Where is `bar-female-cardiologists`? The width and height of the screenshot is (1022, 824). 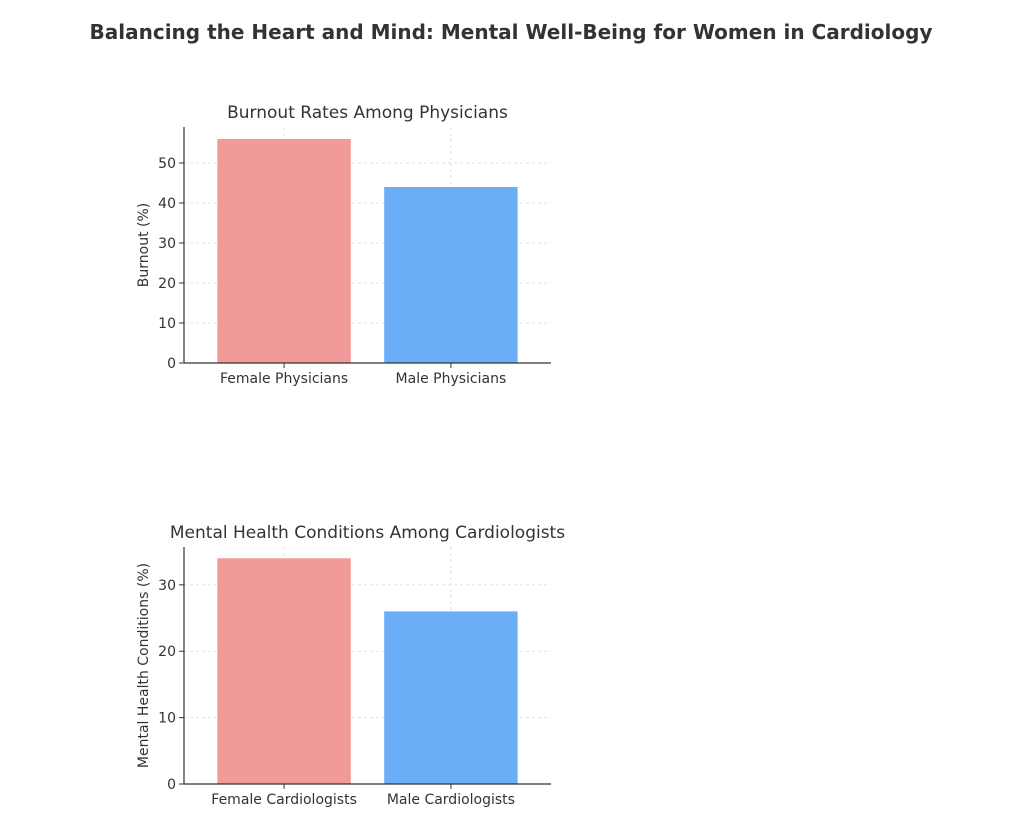 bar-female-cardiologists is located at coordinates (284, 671).